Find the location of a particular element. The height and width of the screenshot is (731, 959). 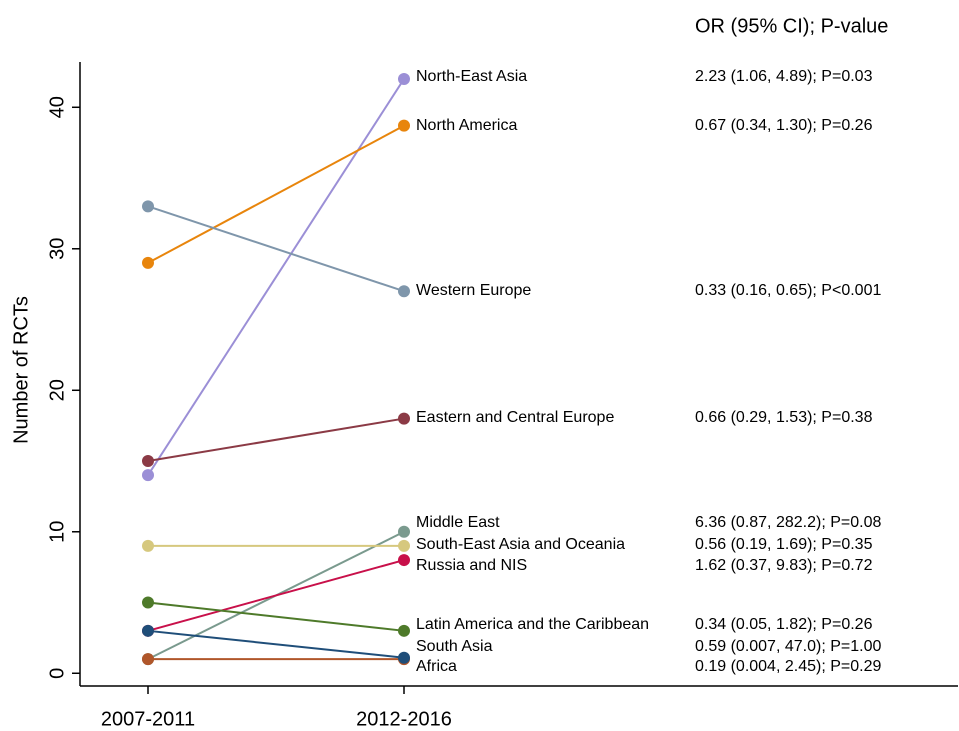

ci-label: 0.34 (0.05, 1.82); P=0.26 is located at coordinates (784, 624).